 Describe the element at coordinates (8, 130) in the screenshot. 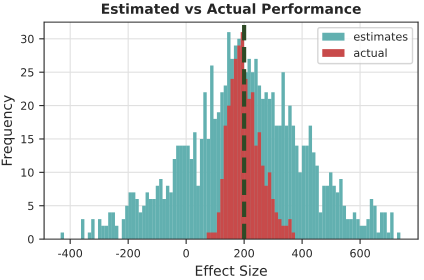

I see `y-axis-title: Frequency` at that location.